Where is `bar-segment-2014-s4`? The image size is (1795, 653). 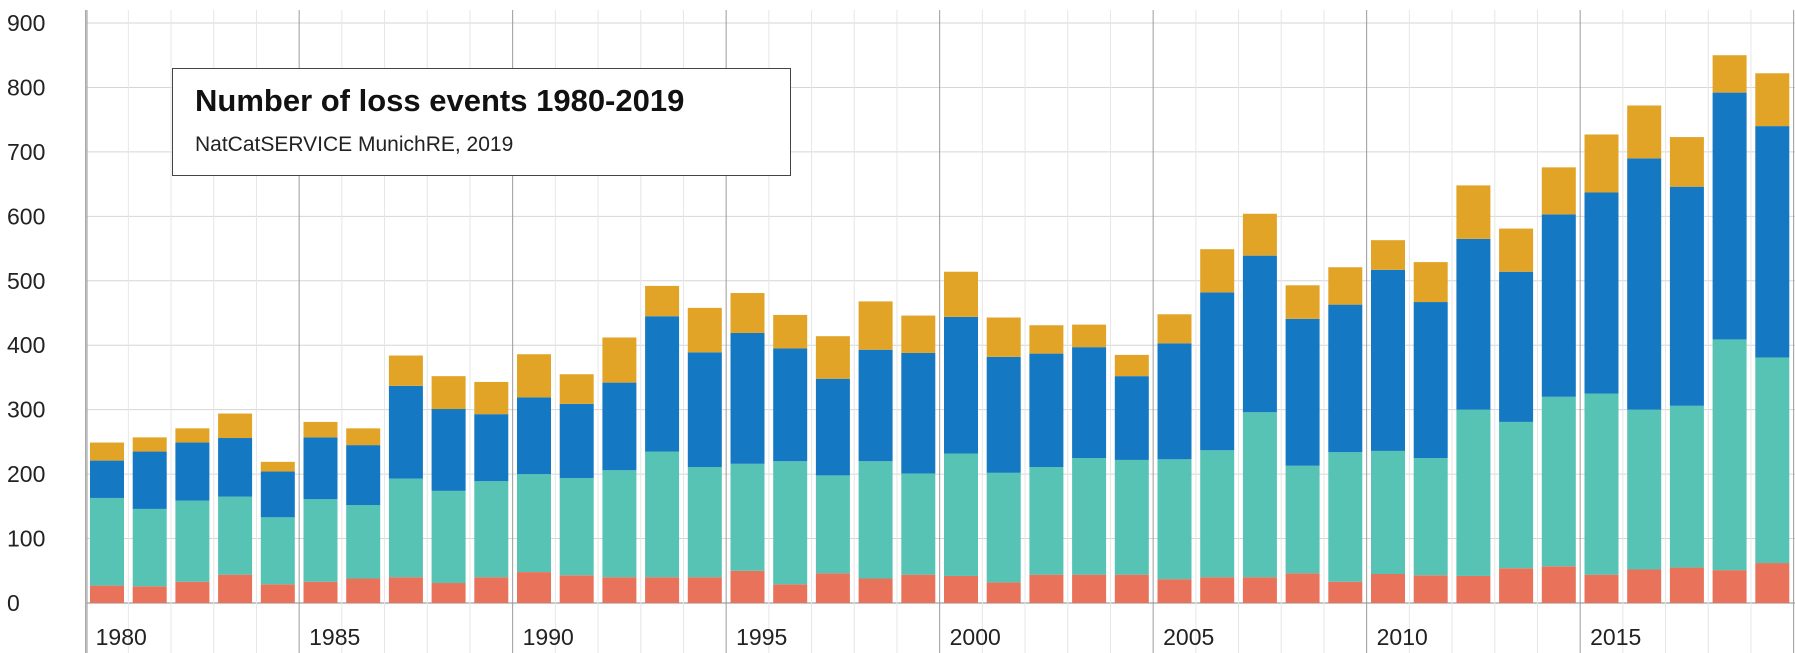 bar-segment-2014-s4 is located at coordinates (1558, 191).